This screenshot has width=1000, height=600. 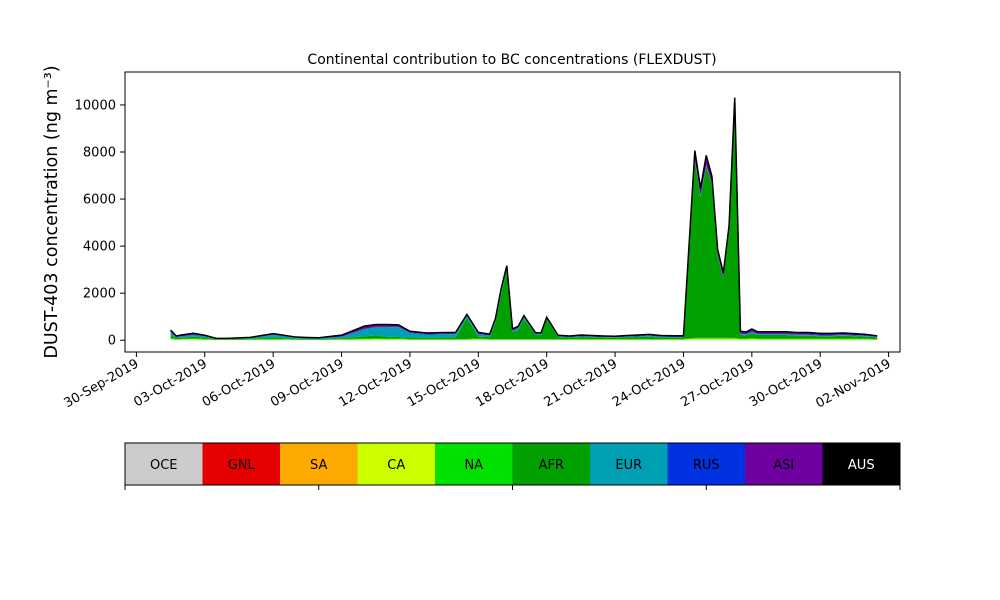 I want to click on legend-swatch-oce, so click(x=164, y=464).